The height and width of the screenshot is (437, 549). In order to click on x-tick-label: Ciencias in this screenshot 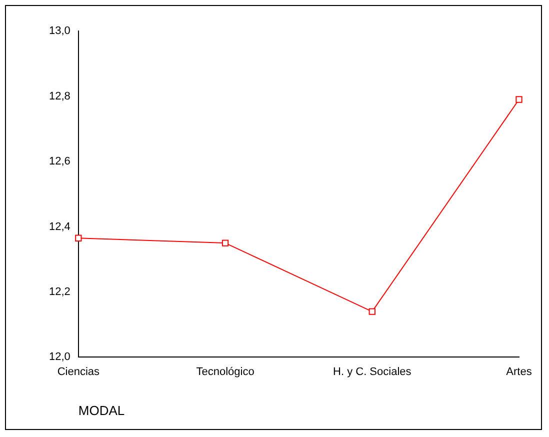, I will do `click(78, 372)`.